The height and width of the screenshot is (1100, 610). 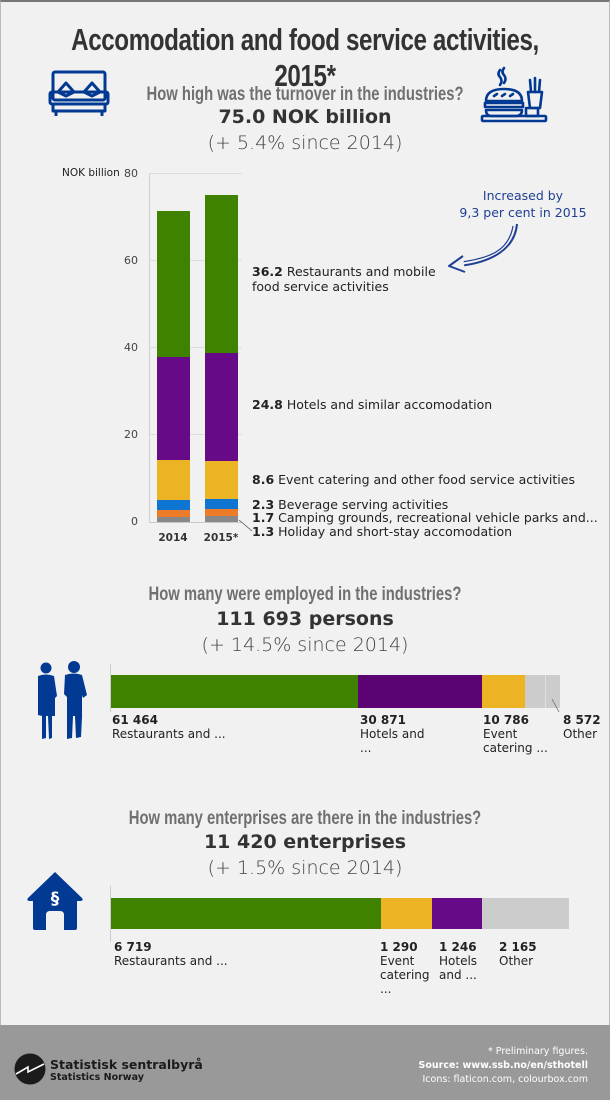 I want to click on segment-label-line2: catering, so click(x=405, y=975).